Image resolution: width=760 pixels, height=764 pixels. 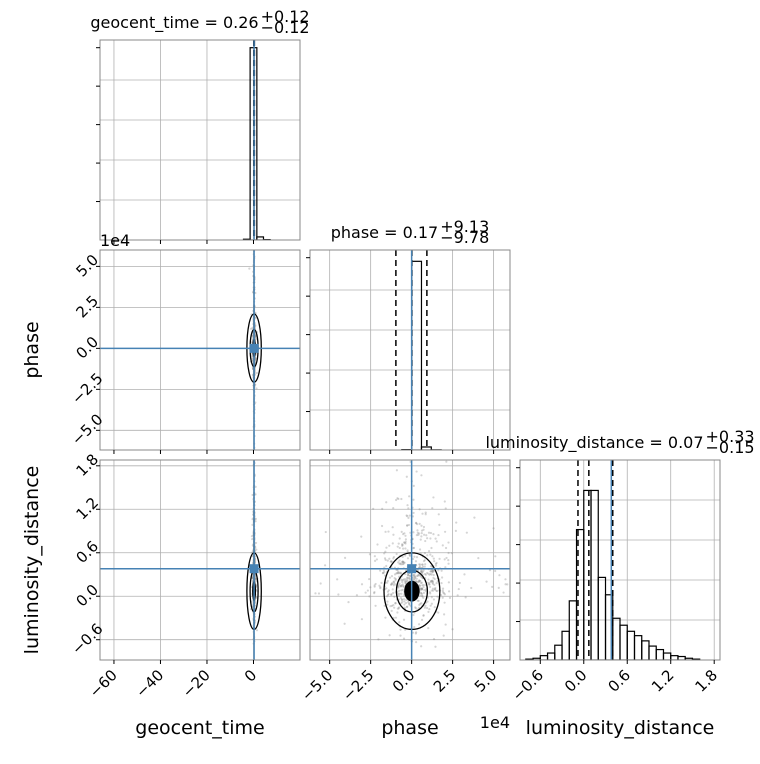 I want to click on ytick-label-phase-3: 2.5, so click(x=87, y=307).